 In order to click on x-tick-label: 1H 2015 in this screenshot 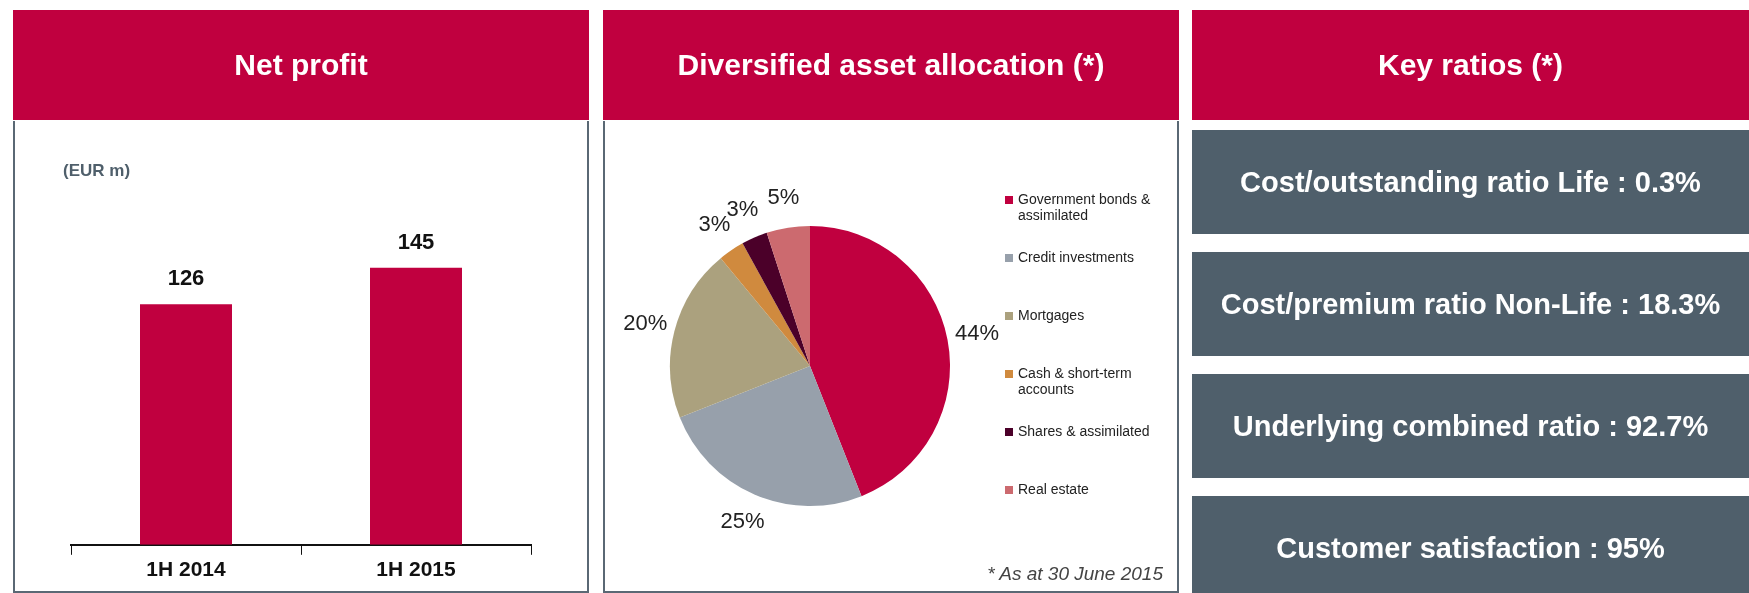, I will do `click(416, 569)`.